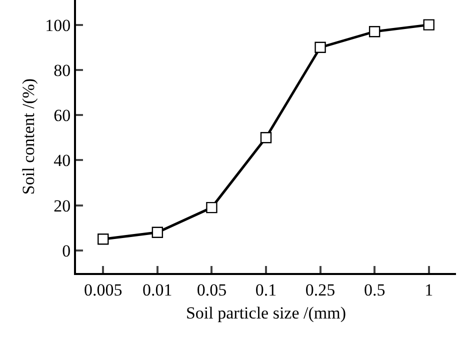 This screenshot has width=474, height=337. I want to click on y-tick-label: 60, so click(62, 116).